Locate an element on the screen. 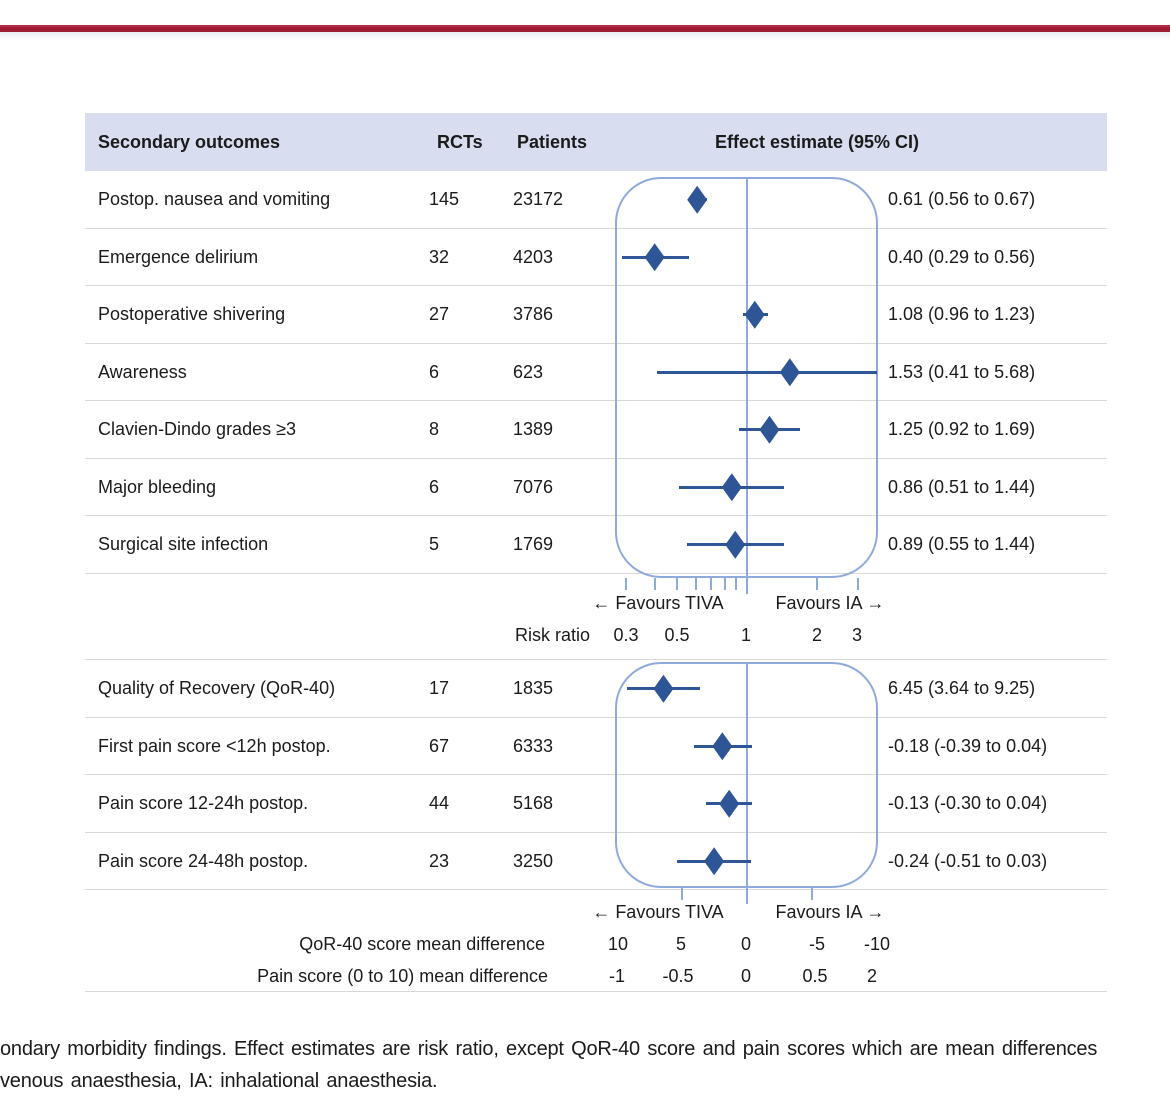  outcome-label: Pain score 12-24h postop. is located at coordinates (203, 803).